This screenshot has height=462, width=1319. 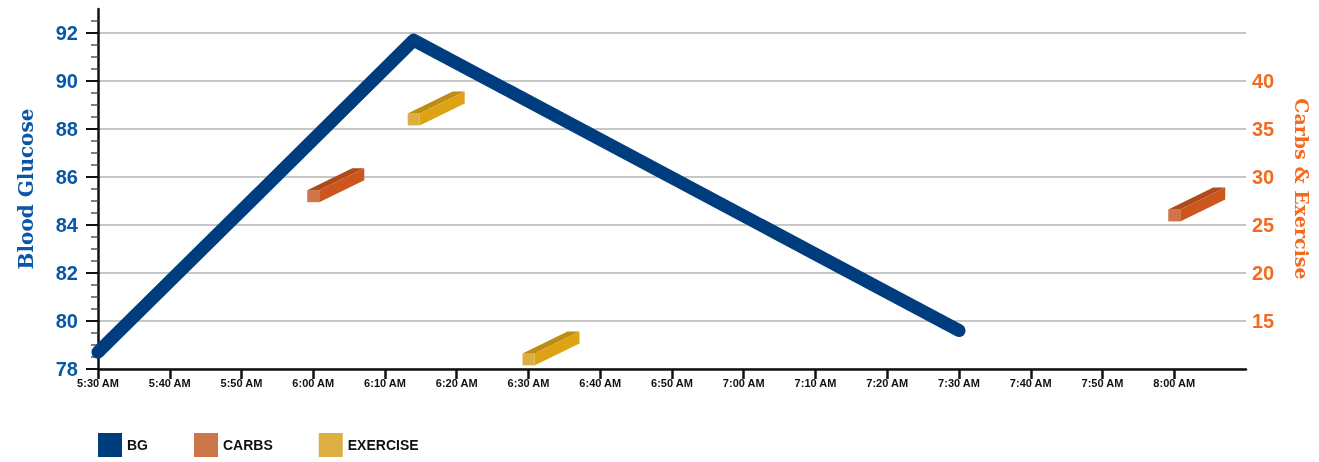 I want to click on y-tick-label: 78, so click(x=66, y=369).